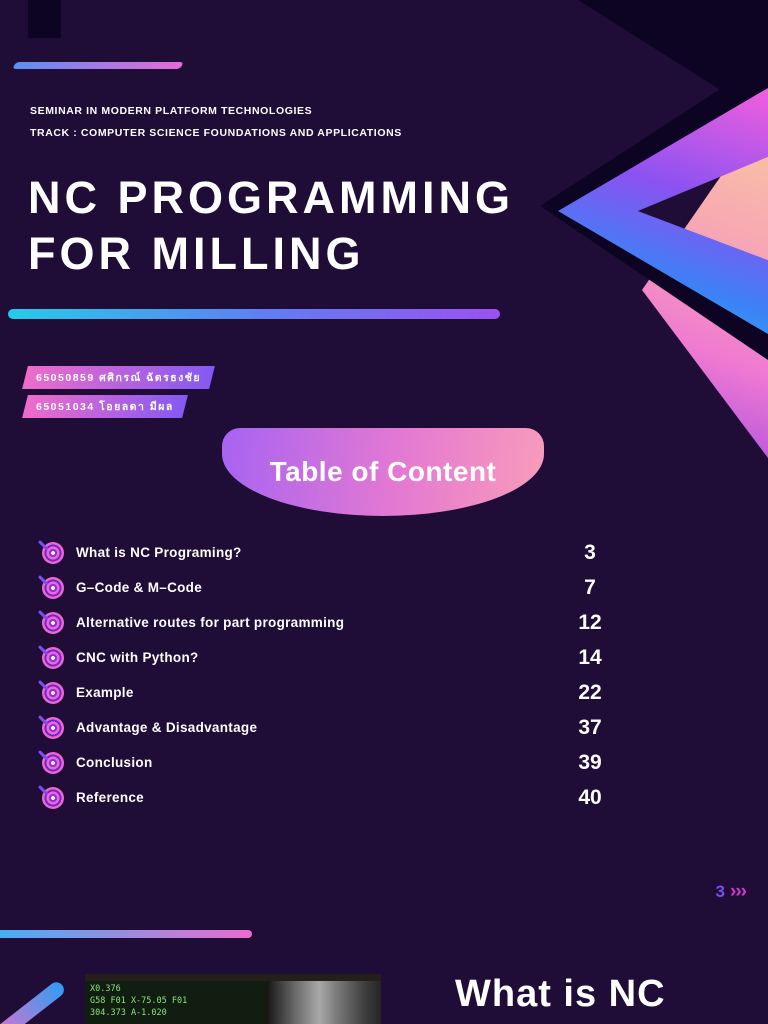 This screenshot has height=1024, width=768. What do you see at coordinates (330, 692) in the screenshot?
I see `toc-row: Example 22` at bounding box center [330, 692].